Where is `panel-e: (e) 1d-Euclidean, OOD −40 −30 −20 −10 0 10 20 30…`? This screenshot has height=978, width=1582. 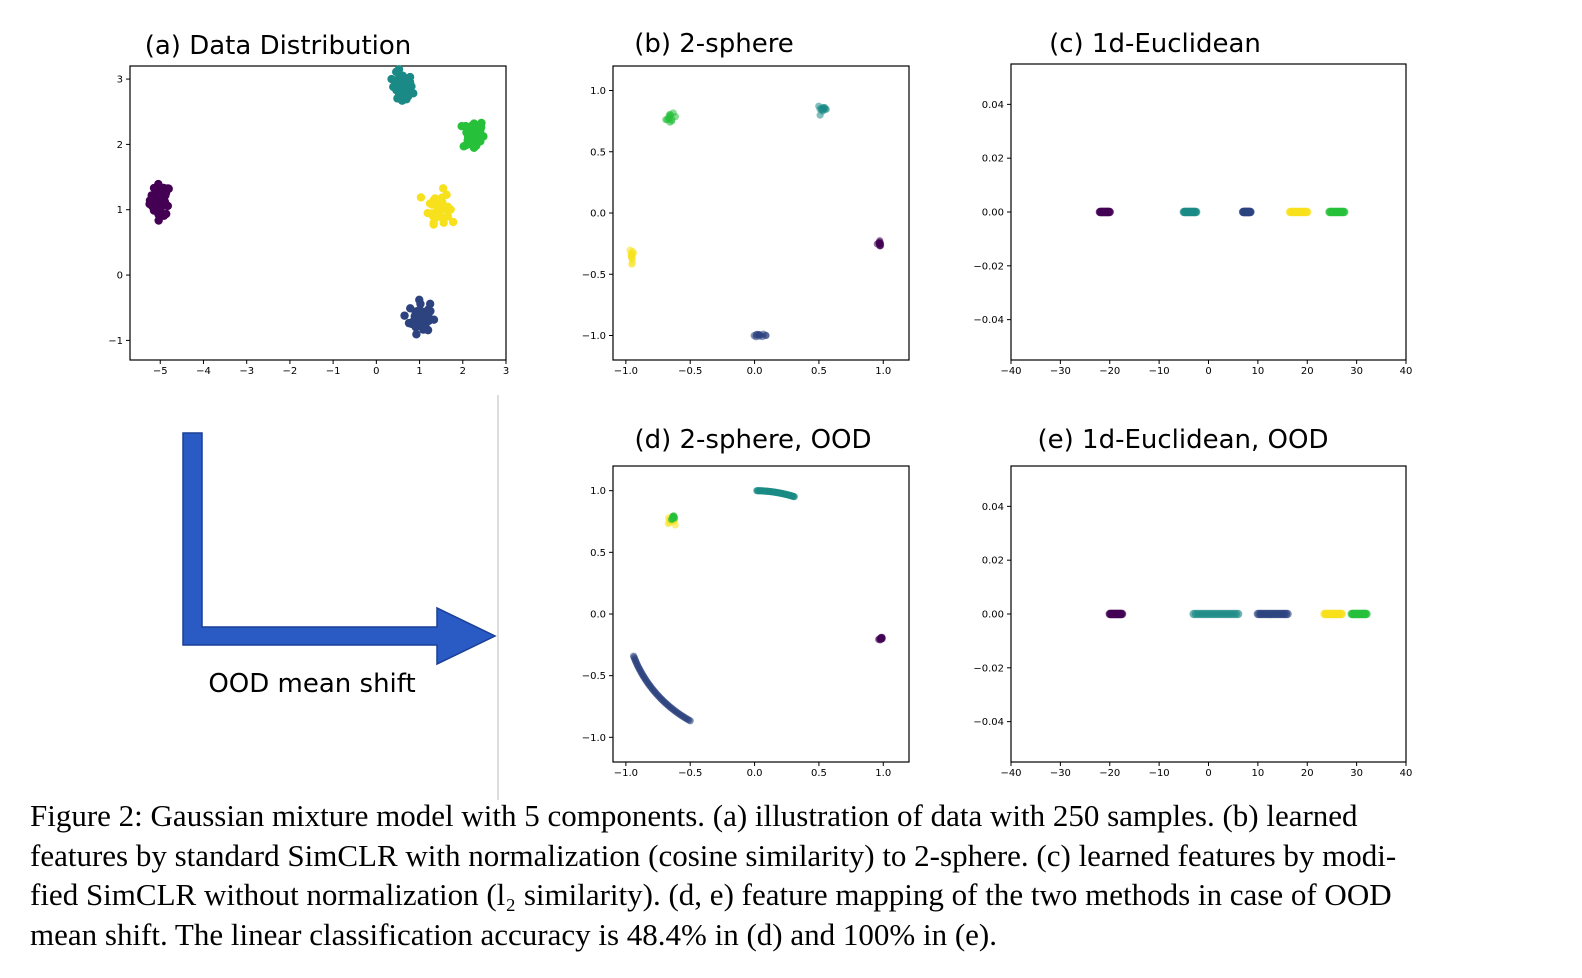 panel-e: (e) 1d-Euclidean, OOD −40 −30 −20 −10 0 10 20 30… is located at coordinates (1192, 602).